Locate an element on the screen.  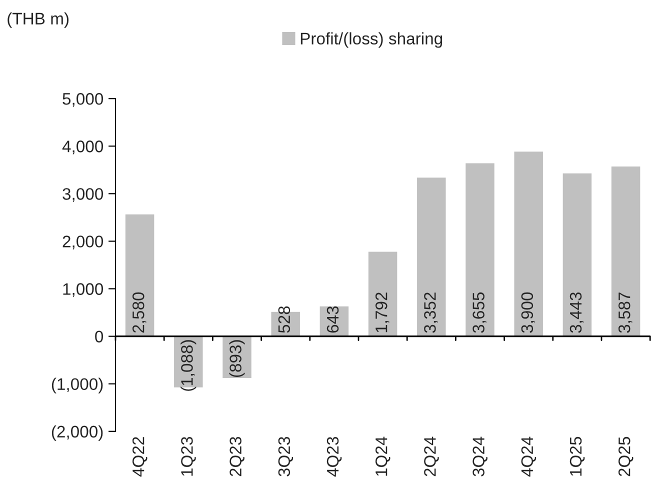
y-tick-label: 0 is located at coordinates (99, 336).